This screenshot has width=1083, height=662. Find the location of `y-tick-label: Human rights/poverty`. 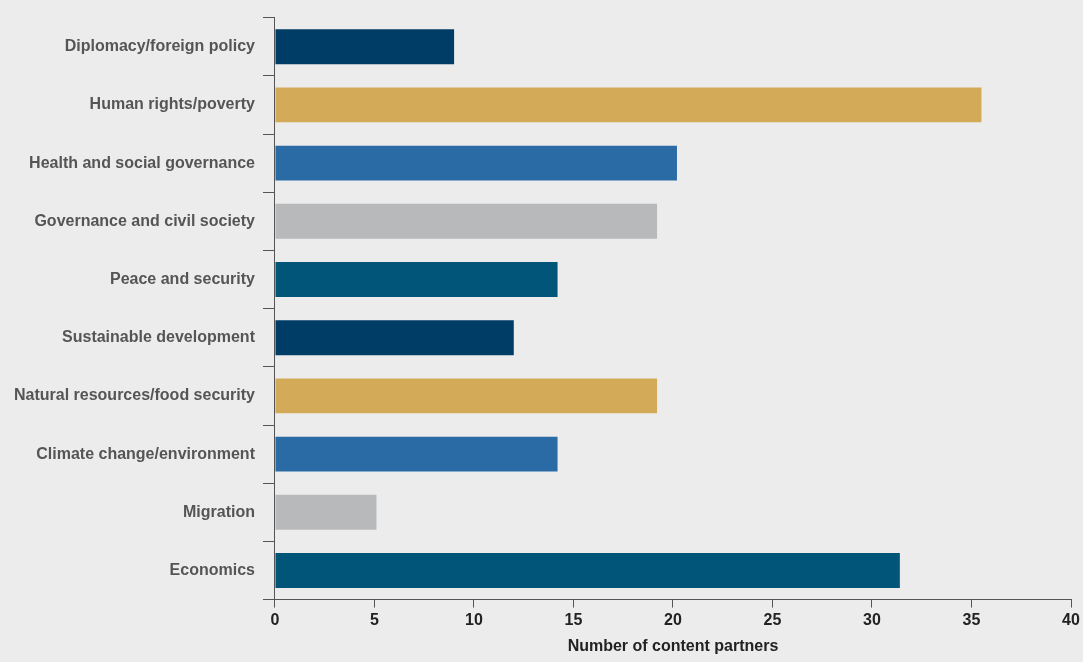

y-tick-label: Human rights/poverty is located at coordinates (172, 104).